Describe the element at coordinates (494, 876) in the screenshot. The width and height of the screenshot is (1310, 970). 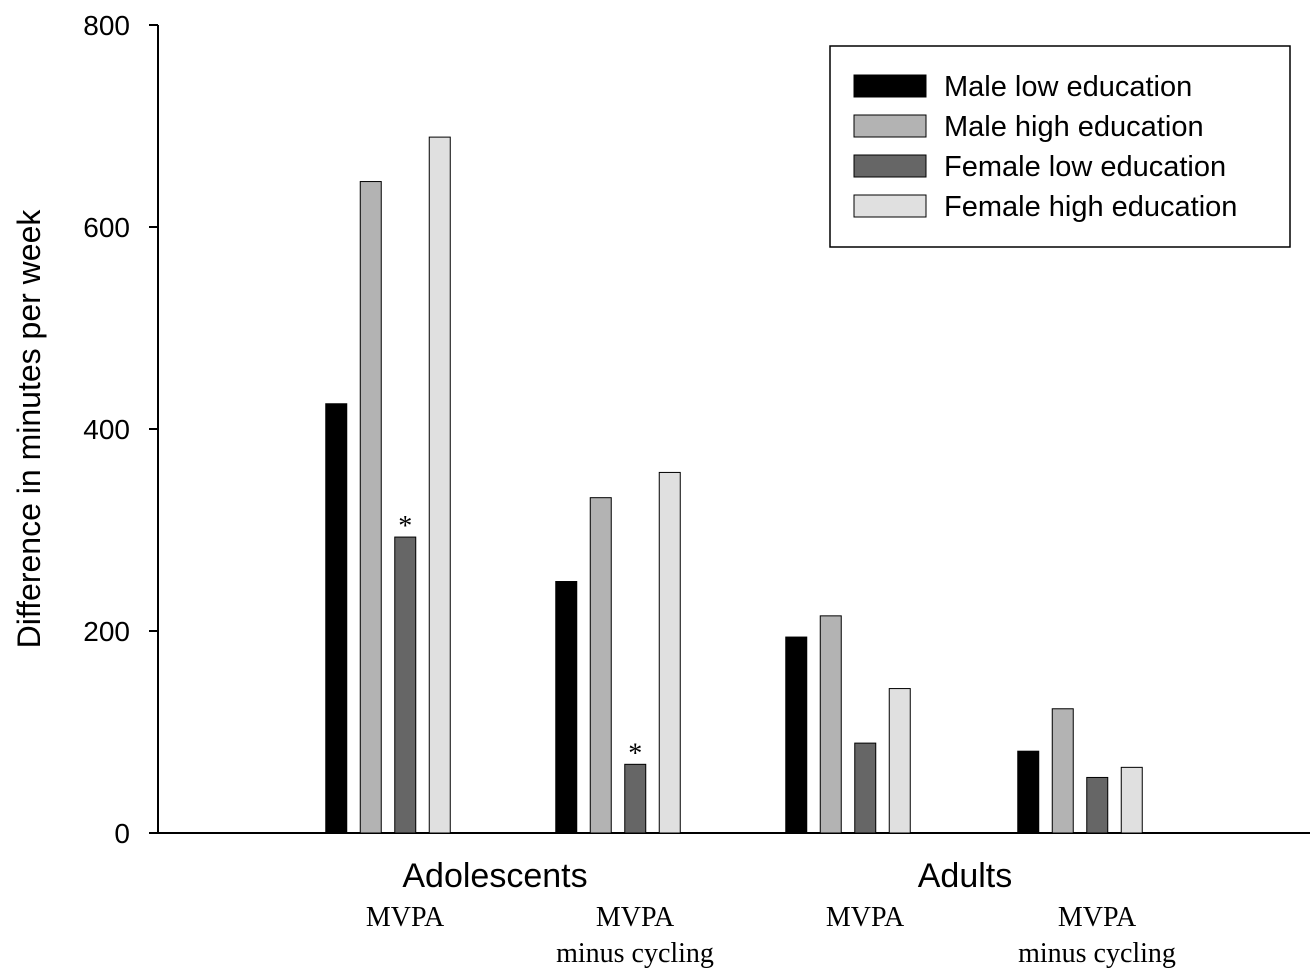
I see `group-label: Adolescents` at that location.